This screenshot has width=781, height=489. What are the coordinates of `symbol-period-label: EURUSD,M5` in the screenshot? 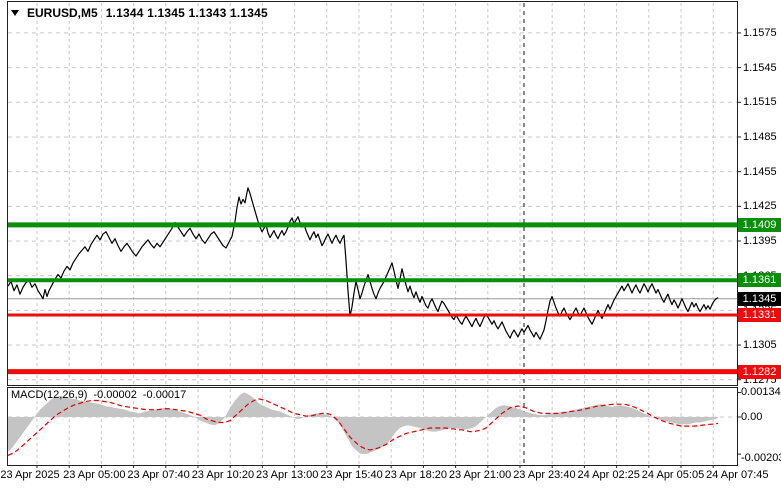 It's located at (62, 13).